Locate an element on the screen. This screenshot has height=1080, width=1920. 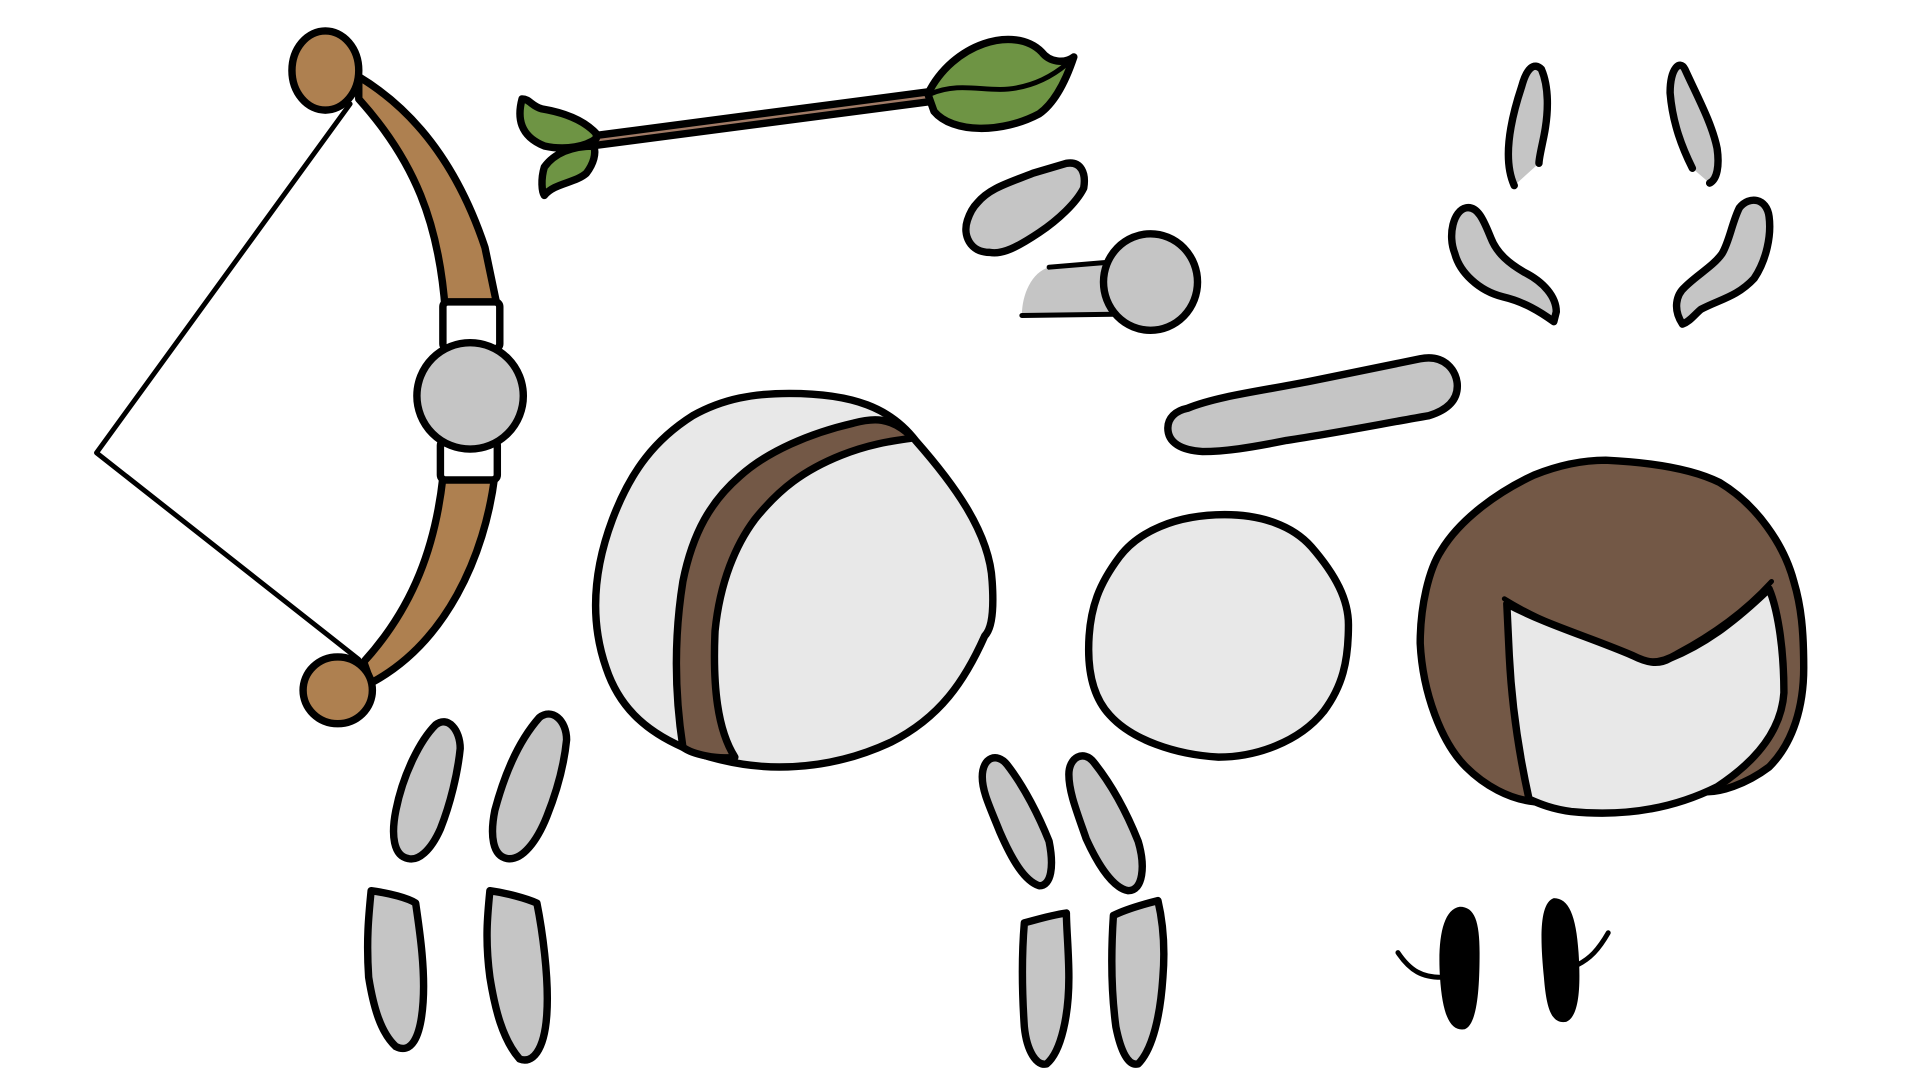
arrow-sprite is located at coordinates (797, 117).